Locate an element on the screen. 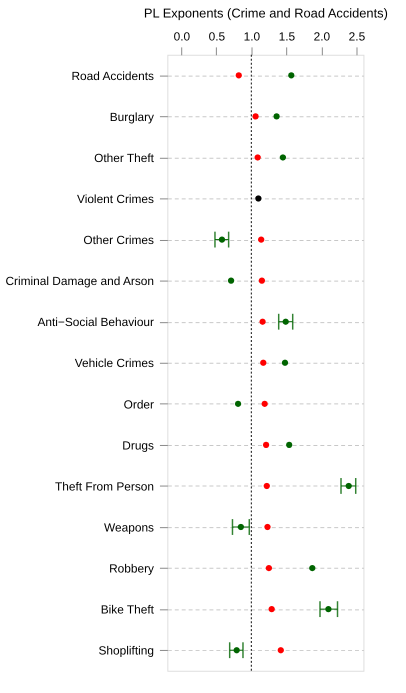 The height and width of the screenshot is (693, 406). x-axis-title: PL Exponents (Crime and Road Accidents) is located at coordinates (266, 13).